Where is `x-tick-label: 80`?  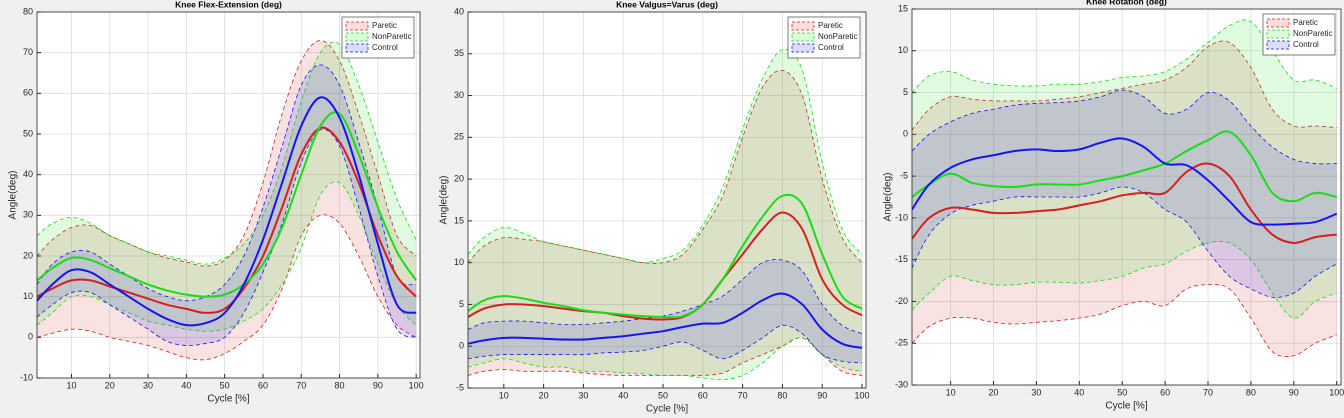 x-tick-label: 80 is located at coordinates (782, 395).